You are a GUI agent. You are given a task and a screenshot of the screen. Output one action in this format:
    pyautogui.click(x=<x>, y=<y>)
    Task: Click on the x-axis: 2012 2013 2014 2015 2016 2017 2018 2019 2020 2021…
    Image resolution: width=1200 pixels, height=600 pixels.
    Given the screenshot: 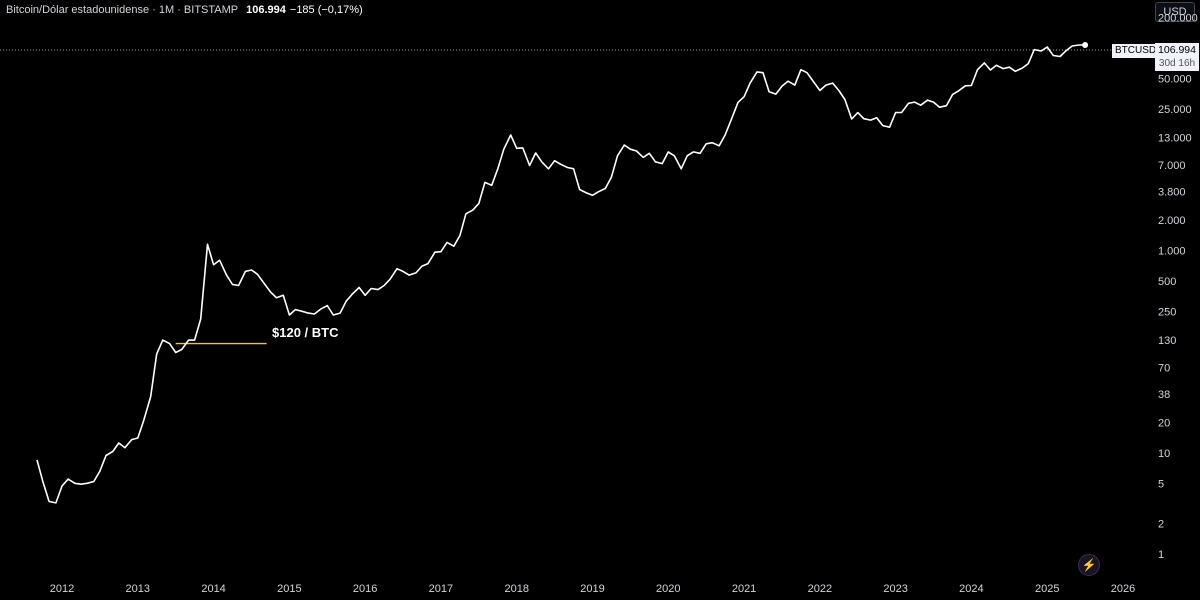 What is the action you would take?
    pyautogui.click(x=592, y=589)
    